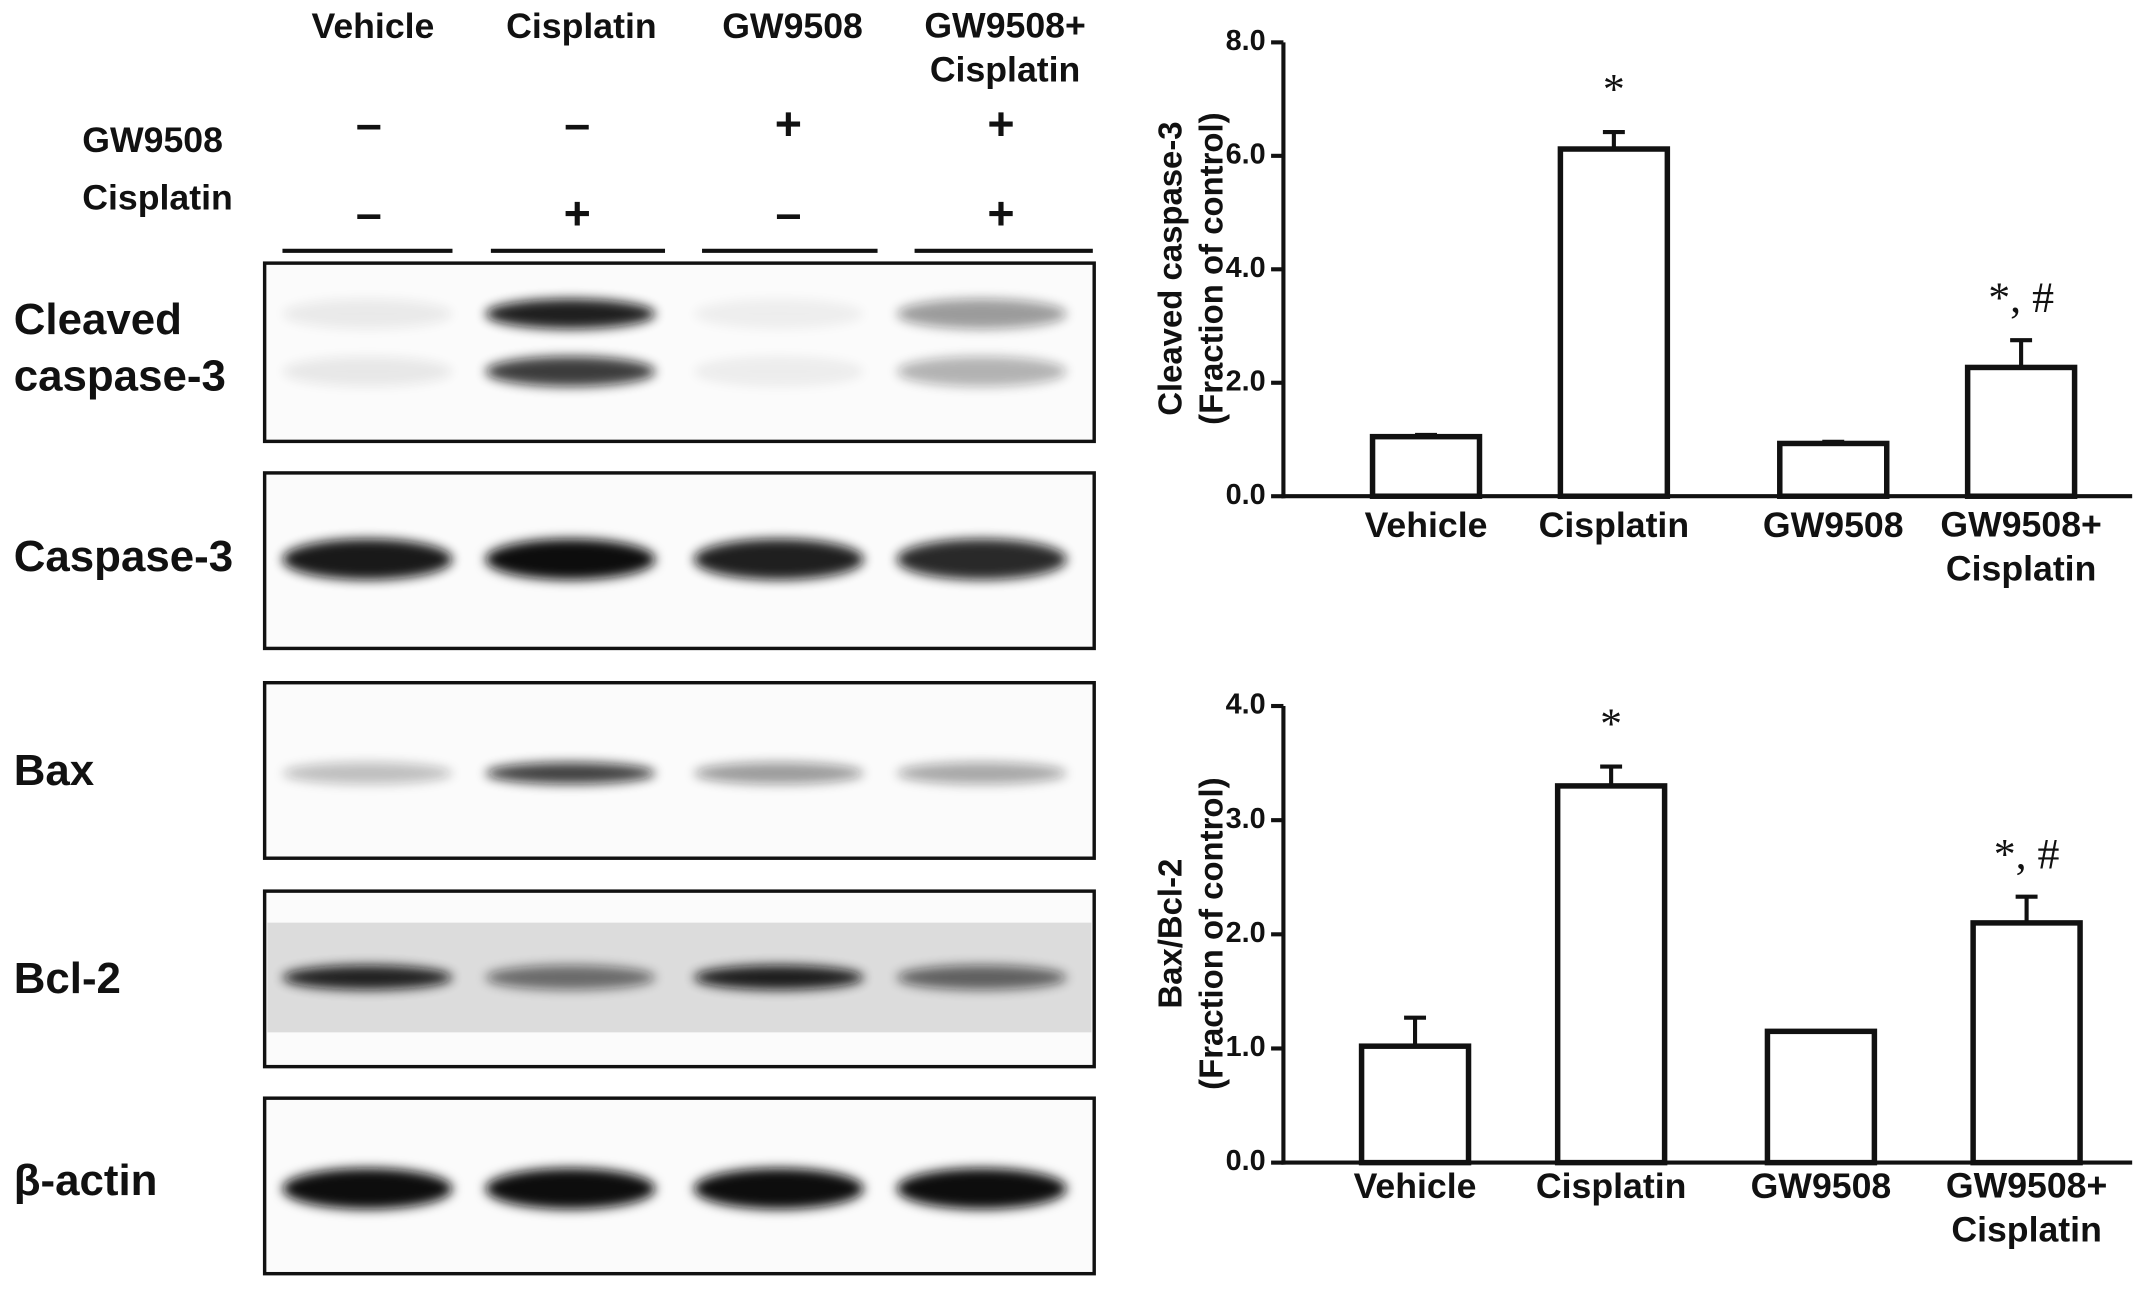 This screenshot has width=2150, height=1290. What do you see at coordinates (1004, 48) in the screenshot?
I see `lane-label: GW9508+ Cisplatin` at bounding box center [1004, 48].